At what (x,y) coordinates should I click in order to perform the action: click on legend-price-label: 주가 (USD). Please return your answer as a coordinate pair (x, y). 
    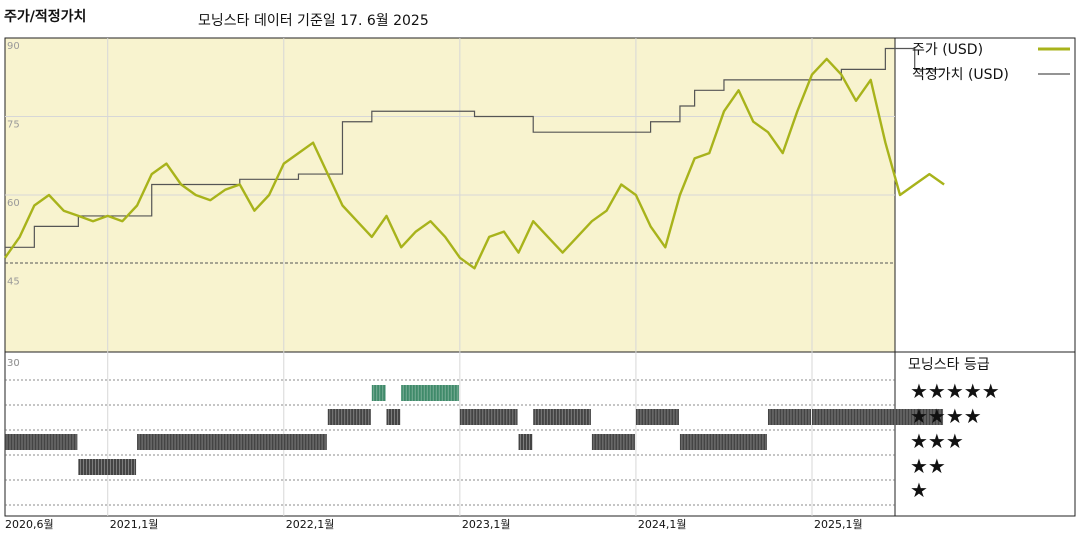
    Looking at the image, I should click on (947, 50).